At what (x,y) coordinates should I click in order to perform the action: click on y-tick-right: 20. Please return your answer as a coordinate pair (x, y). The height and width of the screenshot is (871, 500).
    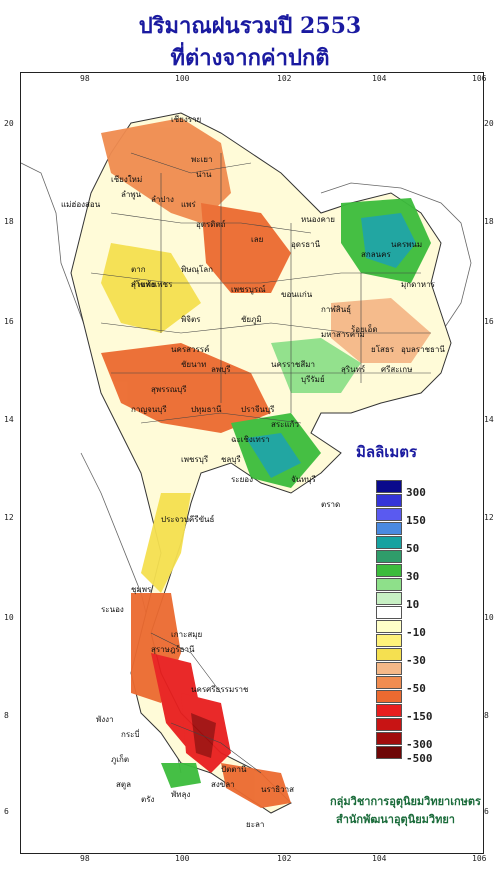
    Looking at the image, I should click on (489, 123).